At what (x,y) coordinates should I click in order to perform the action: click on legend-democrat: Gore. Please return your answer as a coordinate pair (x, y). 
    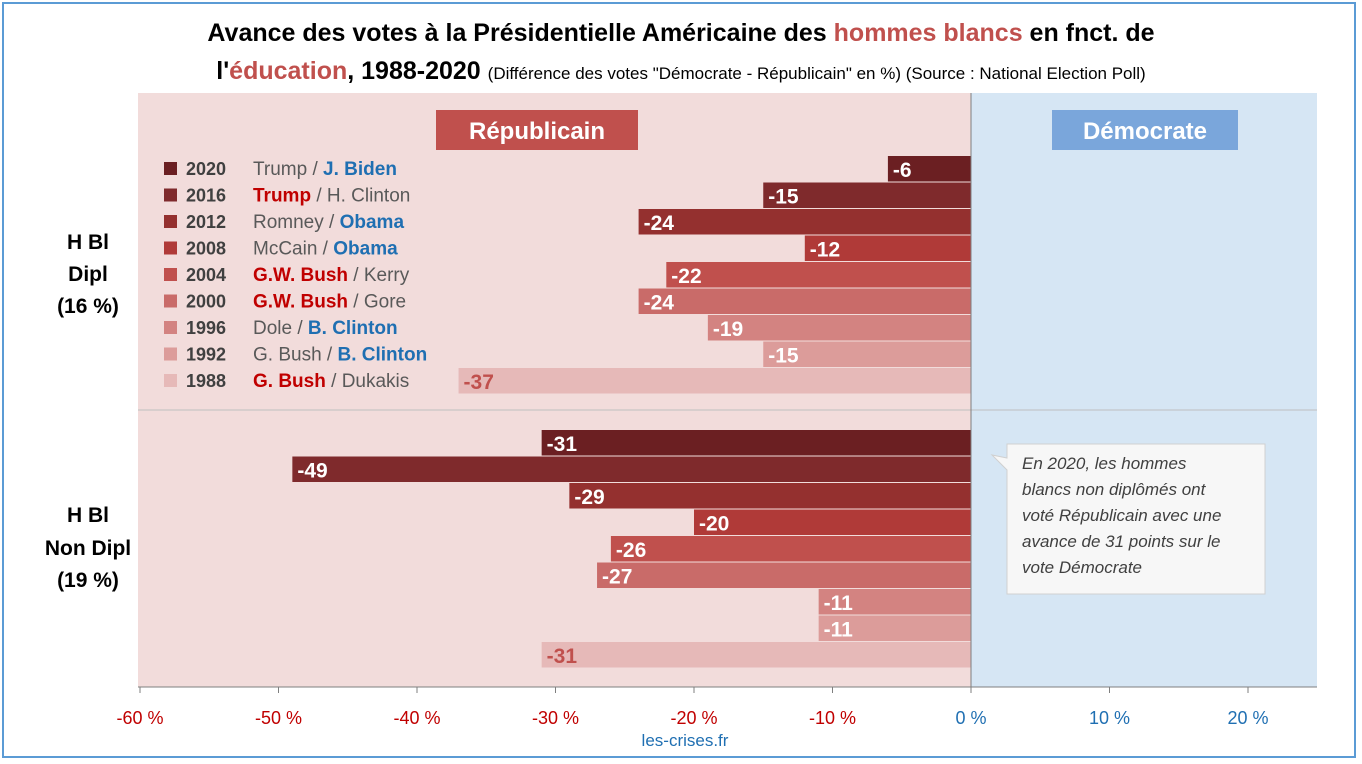
    Looking at the image, I should click on (385, 302).